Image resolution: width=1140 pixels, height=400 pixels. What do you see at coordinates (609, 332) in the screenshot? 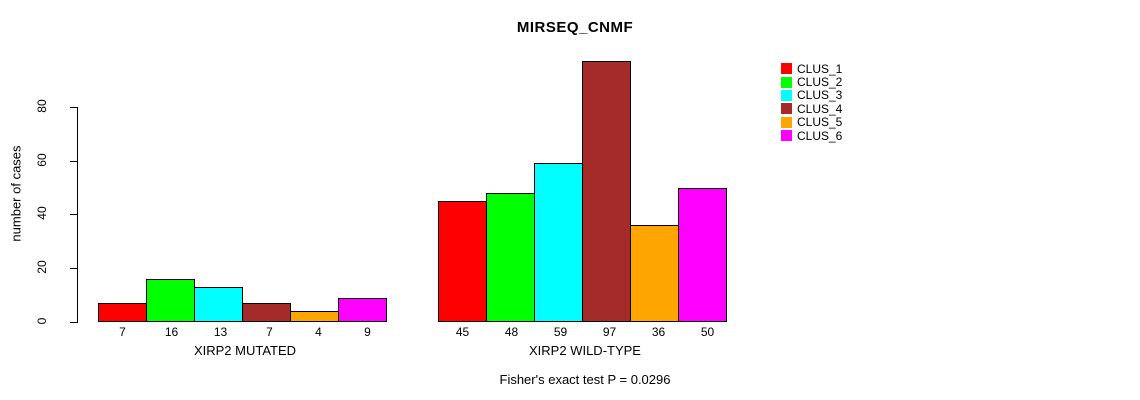
I see `bar-value-label: 97` at bounding box center [609, 332].